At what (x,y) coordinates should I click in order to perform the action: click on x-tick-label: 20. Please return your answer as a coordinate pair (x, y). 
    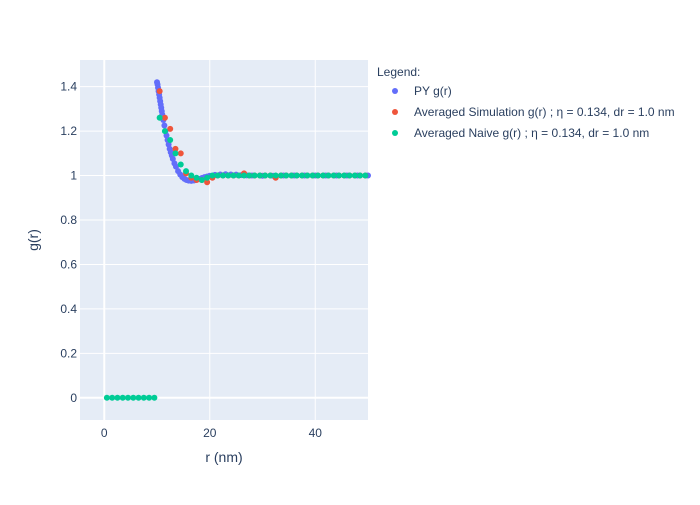
    Looking at the image, I should click on (210, 433).